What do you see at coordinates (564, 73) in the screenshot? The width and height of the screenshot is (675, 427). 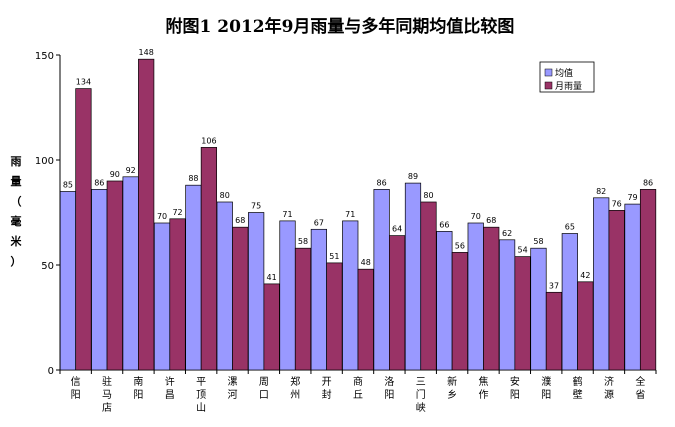 I see `legend-label: 均值` at bounding box center [564, 73].